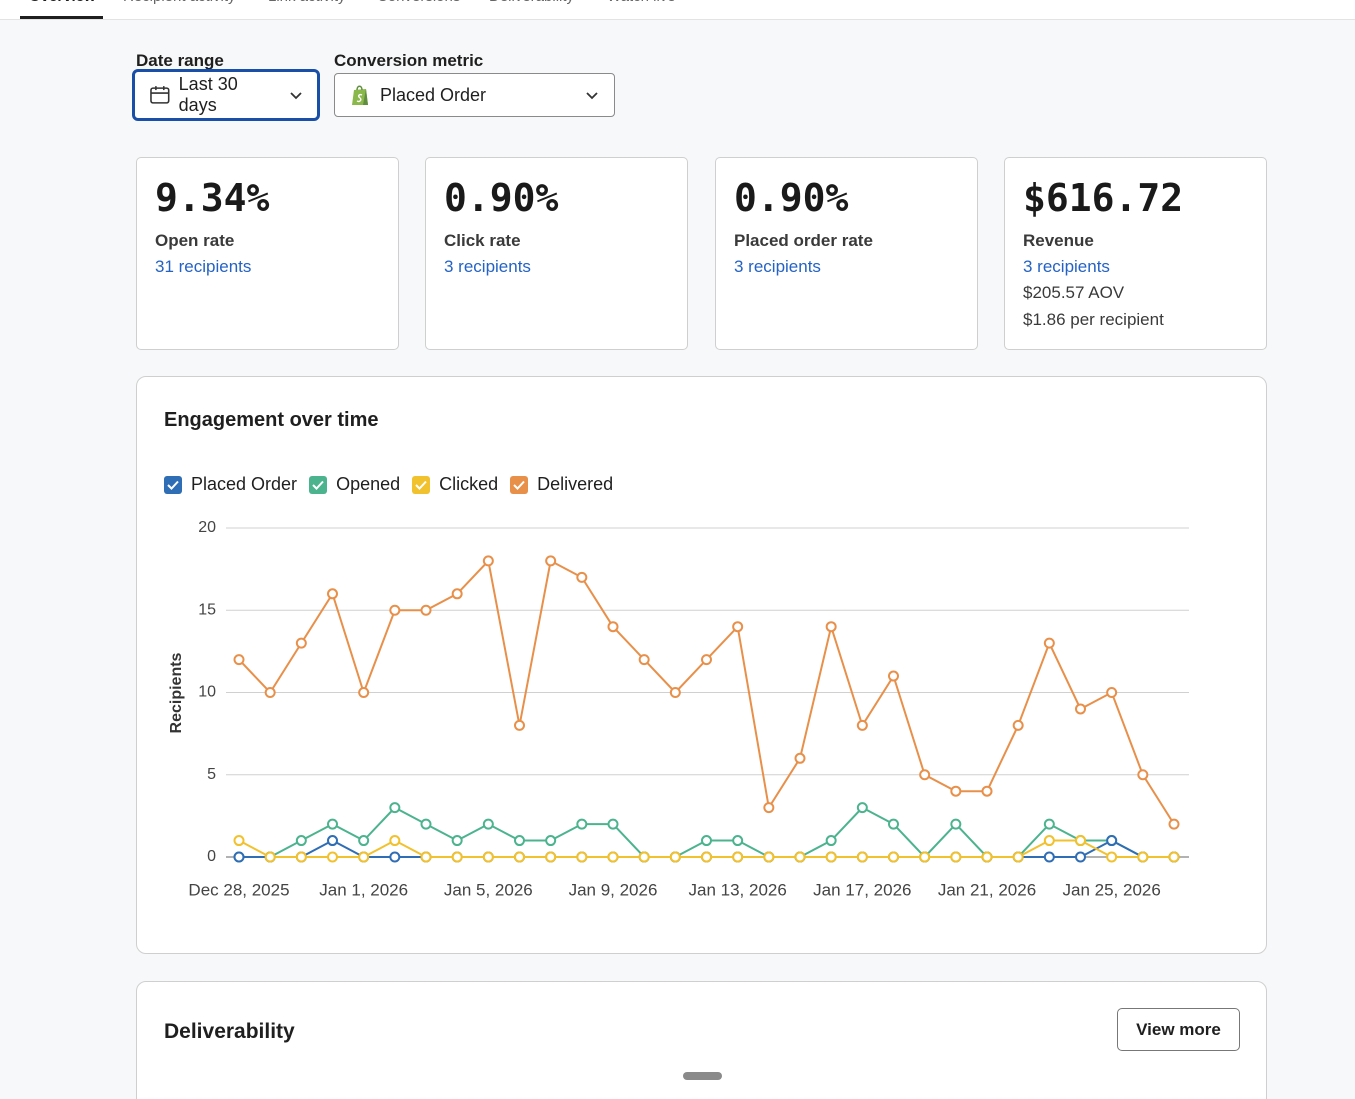 This screenshot has width=1355, height=1099. I want to click on stat-value: 9.34%, so click(212, 198).